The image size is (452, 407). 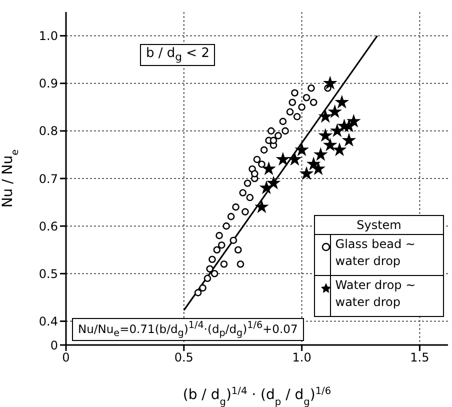 What do you see at coordinates (48, 36) in the screenshot?
I see `y-tick-label: 1.0` at bounding box center [48, 36].